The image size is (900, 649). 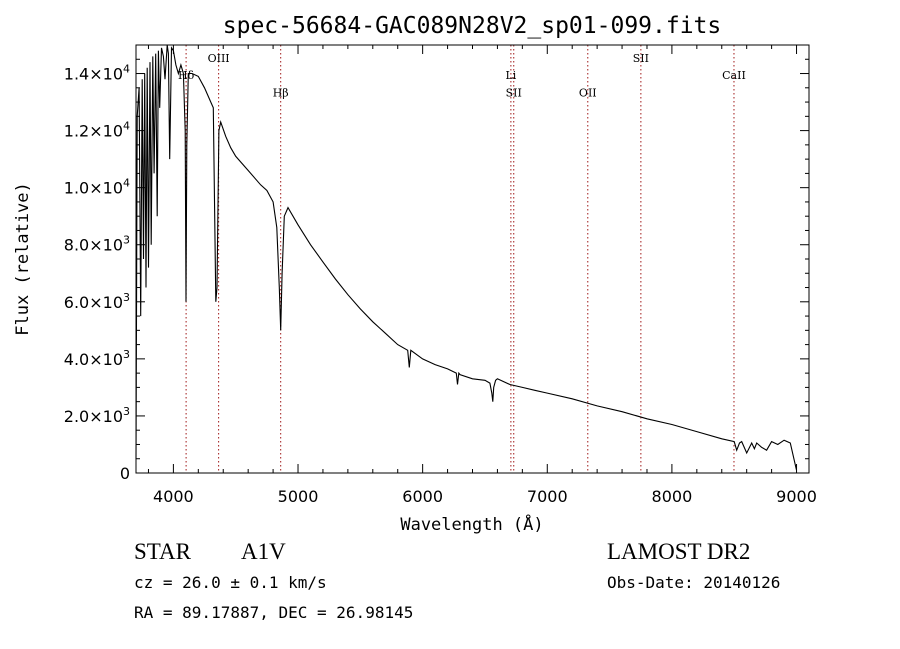 I want to click on chart-title: spec-56684-GAC089N28V2_sp01-099.fits, so click(x=472, y=26).